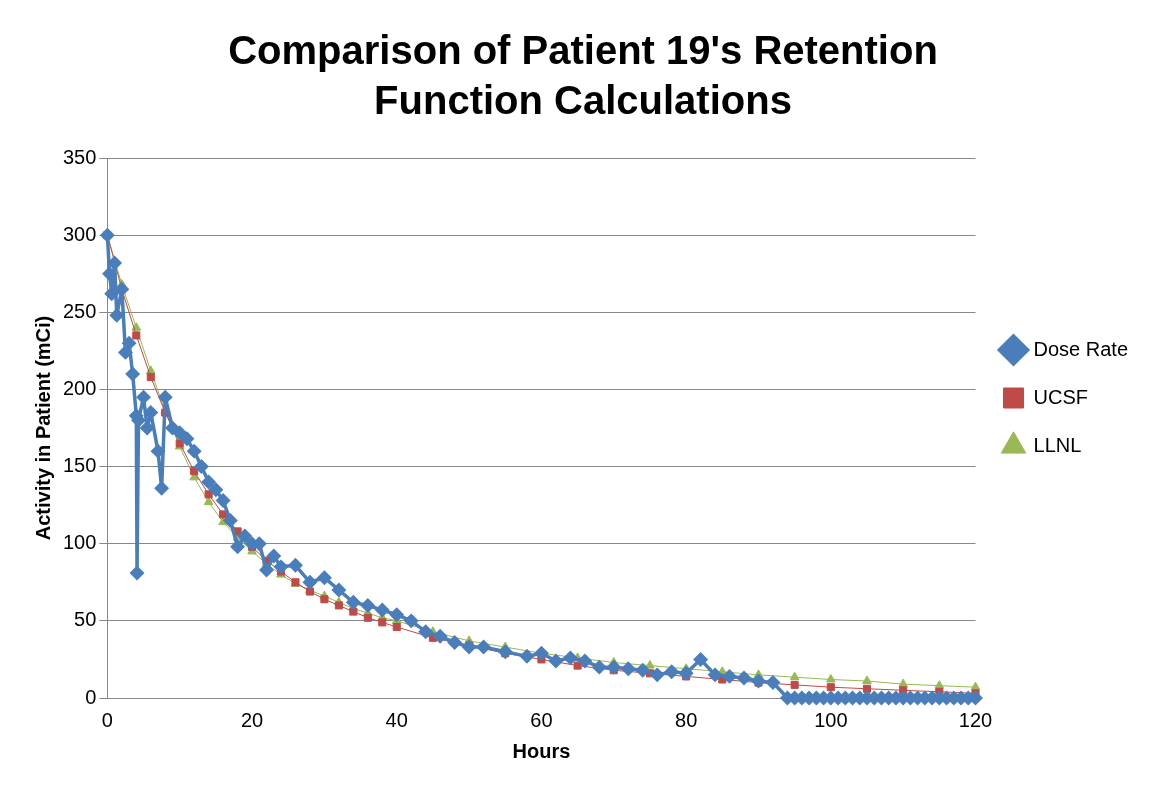 This screenshot has height=799, width=1170. I want to click on y-tick-label: 350, so click(79, 156).